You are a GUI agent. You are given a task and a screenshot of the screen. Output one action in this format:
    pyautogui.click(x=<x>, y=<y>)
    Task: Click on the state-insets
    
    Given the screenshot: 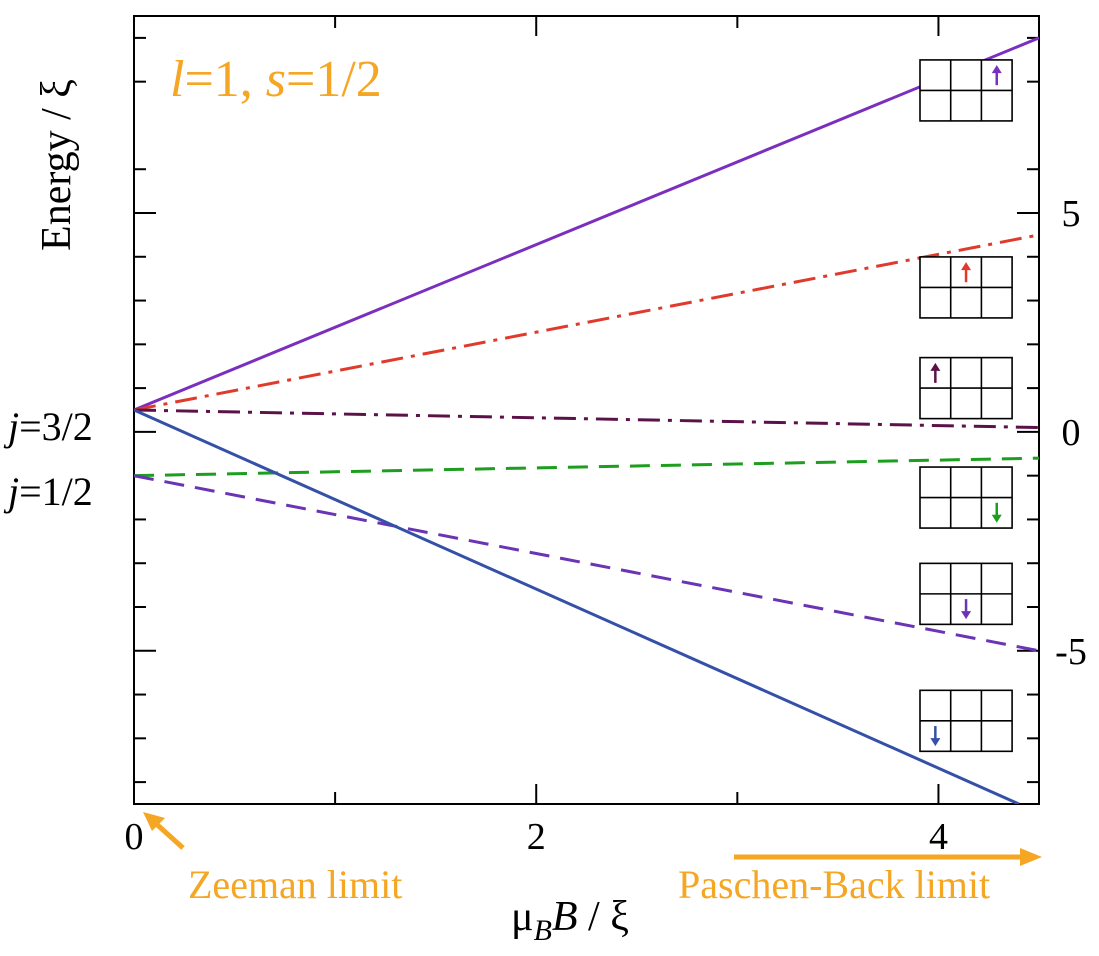 What is the action you would take?
    pyautogui.click(x=966, y=406)
    